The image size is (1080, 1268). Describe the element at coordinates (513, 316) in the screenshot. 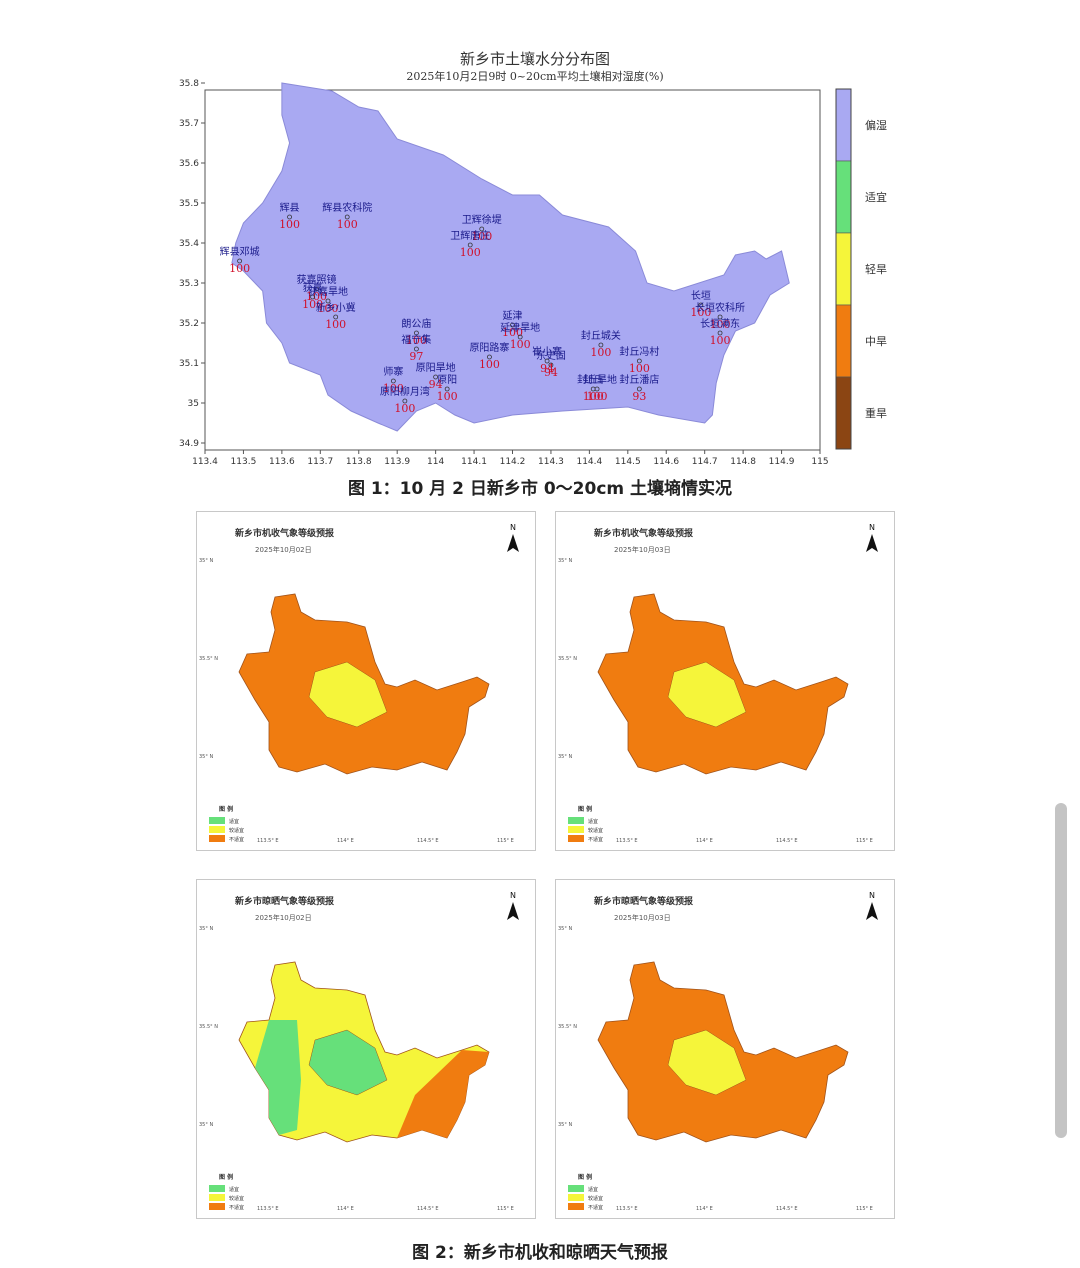

I see `station-name: 延津` at that location.